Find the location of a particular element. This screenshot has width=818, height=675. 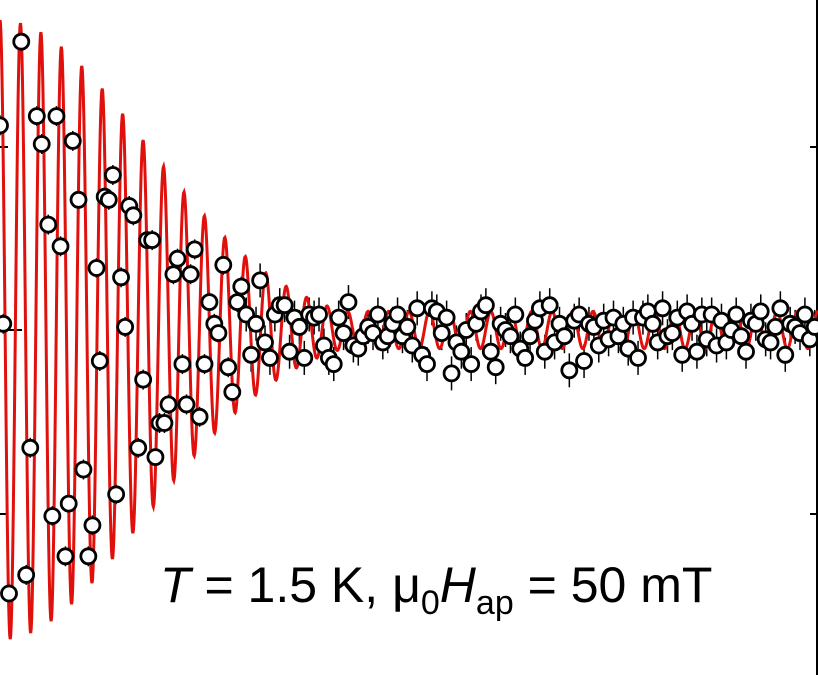

temperature-value: = 1.5 K, is located at coordinates (291, 585).